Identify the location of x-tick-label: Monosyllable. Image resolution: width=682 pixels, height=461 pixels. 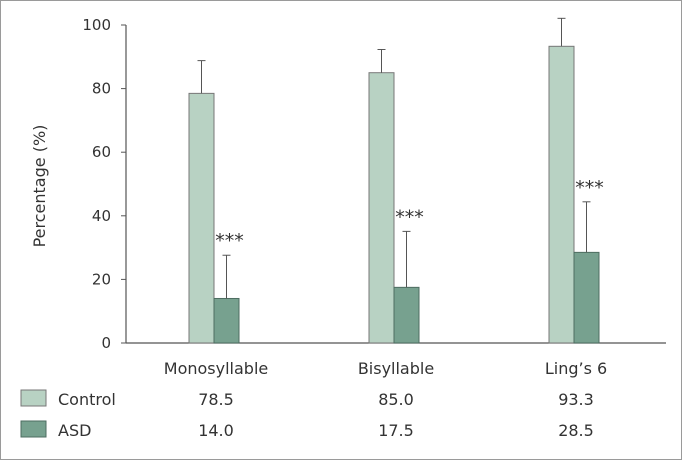
(216, 368).